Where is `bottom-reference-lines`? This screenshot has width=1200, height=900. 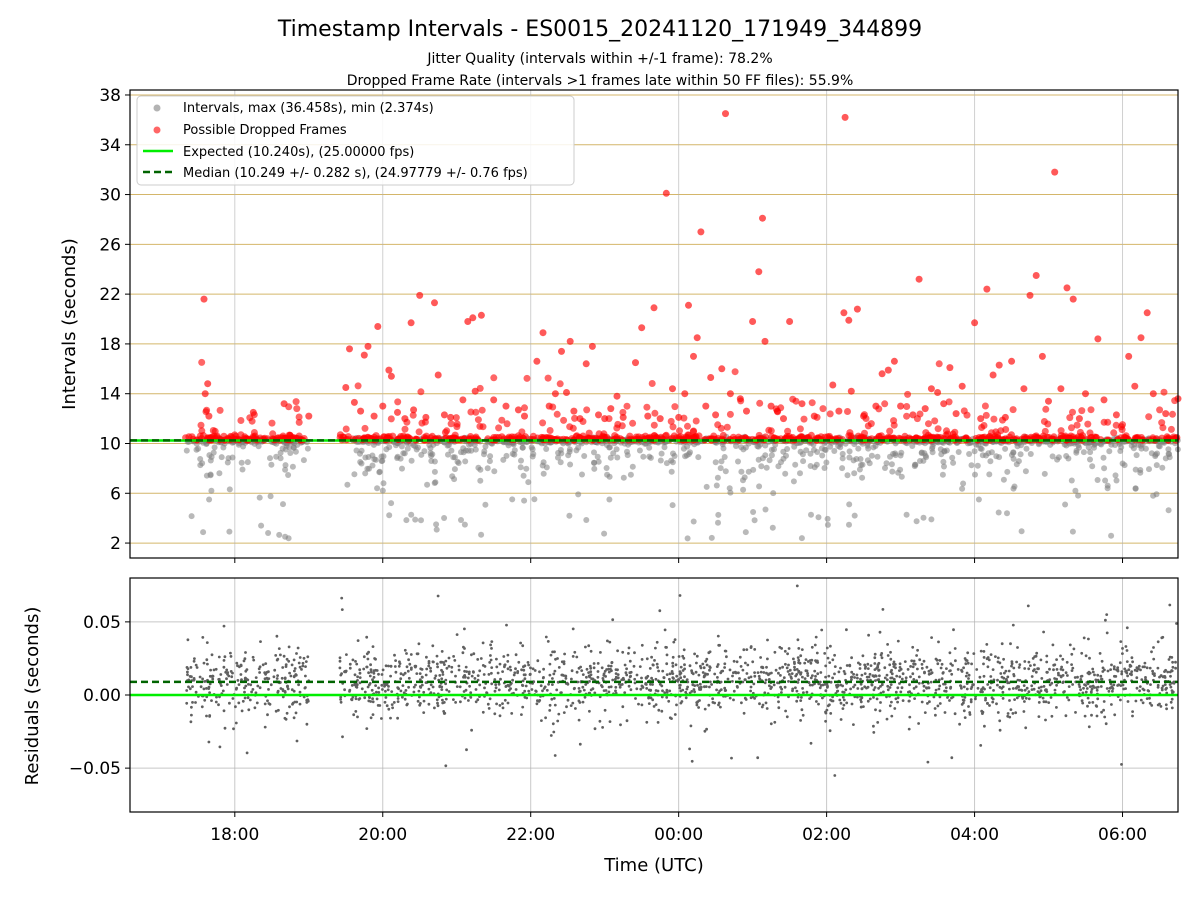 bottom-reference-lines is located at coordinates (654, 688).